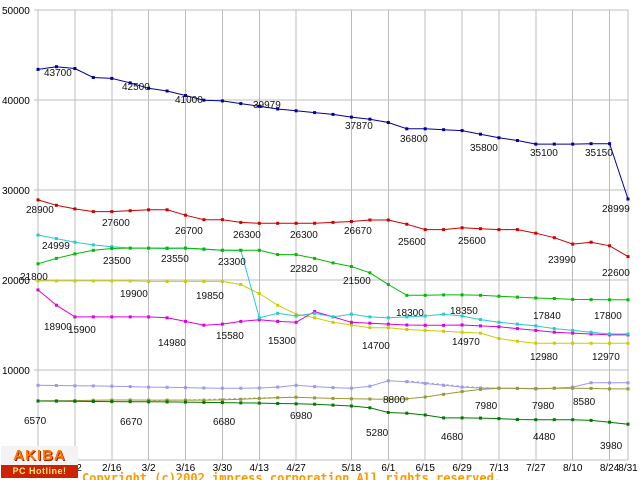 This screenshot has width=640, height=480. I want to click on data-label: 23990, so click(562, 260).